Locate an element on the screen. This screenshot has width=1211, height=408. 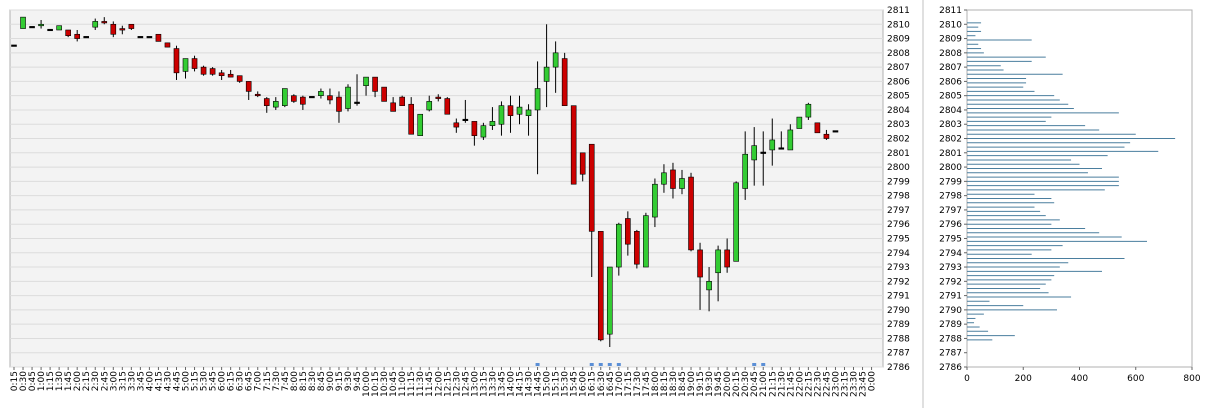
price-x-tick-label: 6:15 is located at coordinates (232, 381).